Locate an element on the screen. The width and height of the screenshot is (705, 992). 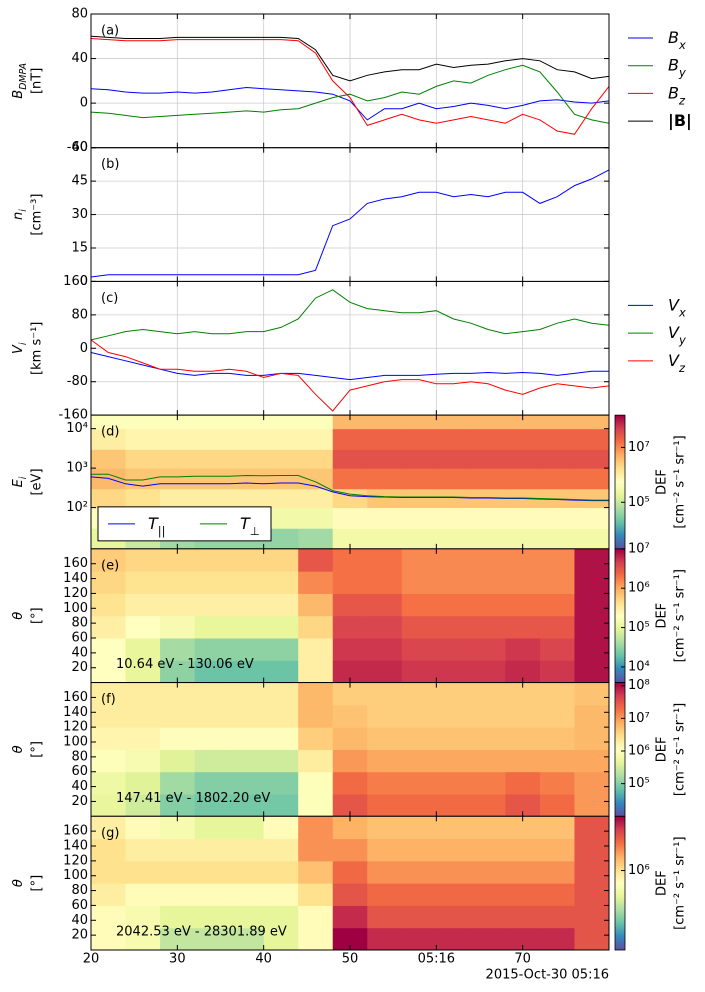
y-tick-label: 100 is located at coordinates (75, 608).